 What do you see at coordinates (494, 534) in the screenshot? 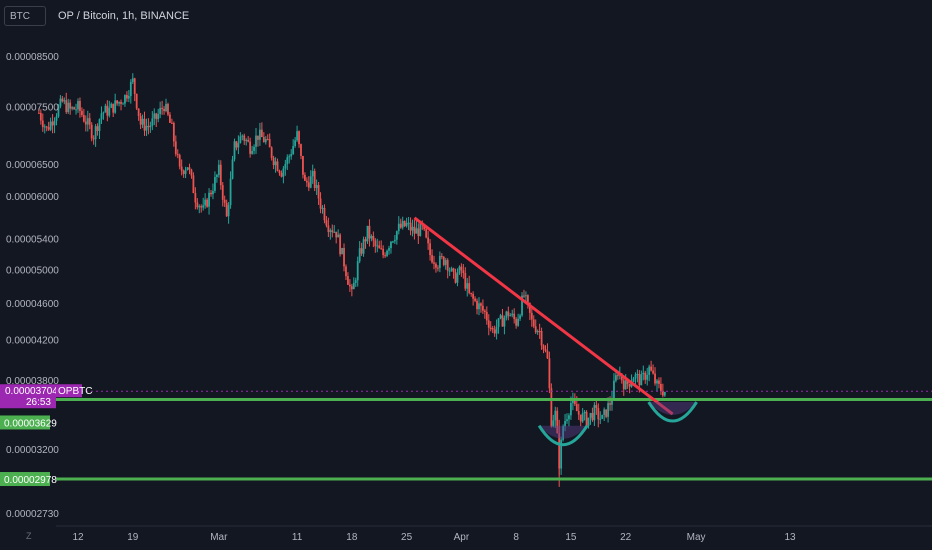
I see `time-axis: 12 19 Mar 11 18 25 Apr 8 15 22 May 13` at bounding box center [494, 534].